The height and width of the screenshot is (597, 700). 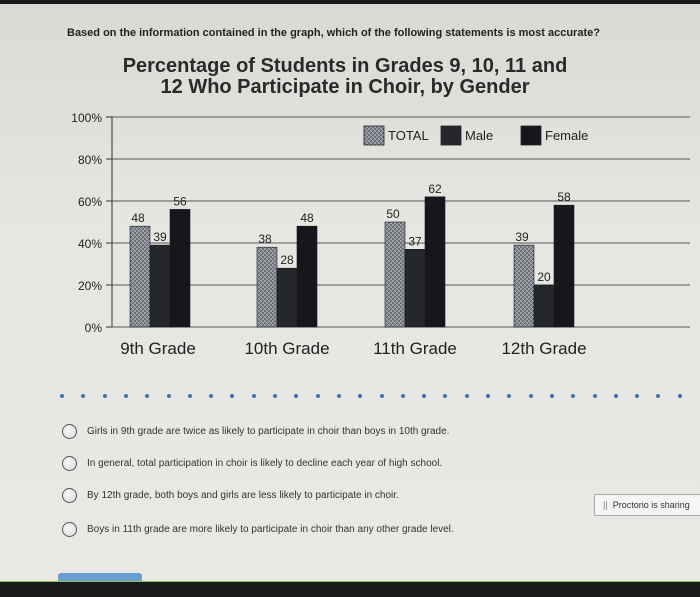 I want to click on legend-swatch-male, so click(x=451, y=135).